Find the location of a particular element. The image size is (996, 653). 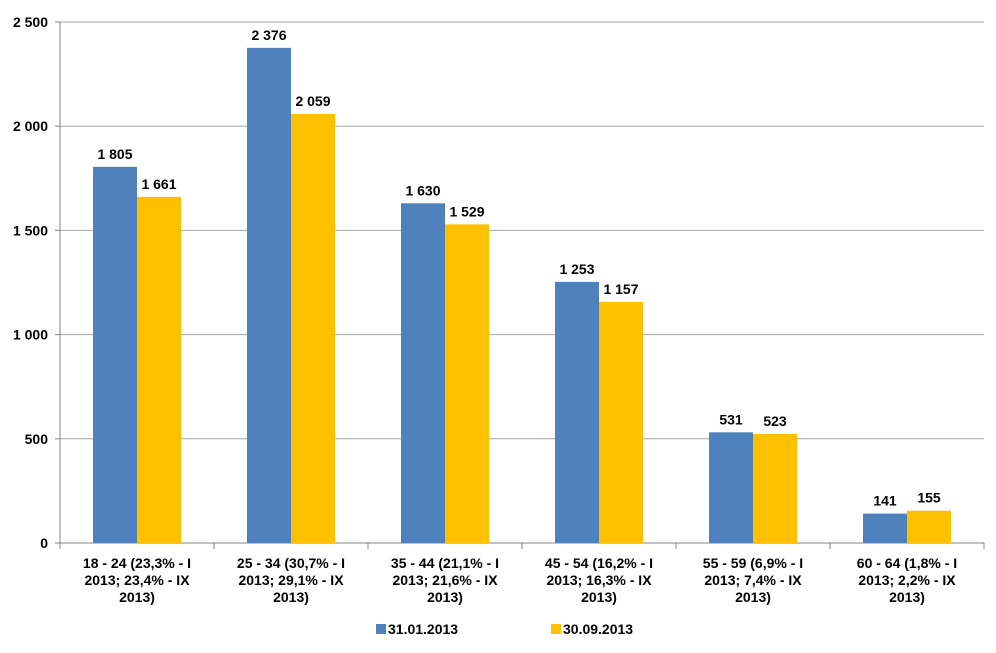

data-label: 141 is located at coordinates (885, 501).